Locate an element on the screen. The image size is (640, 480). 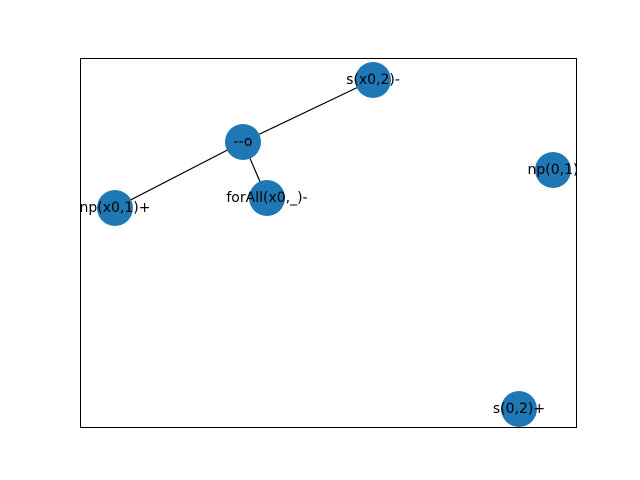
node-label-dash_o: --o is located at coordinates (243, 142).